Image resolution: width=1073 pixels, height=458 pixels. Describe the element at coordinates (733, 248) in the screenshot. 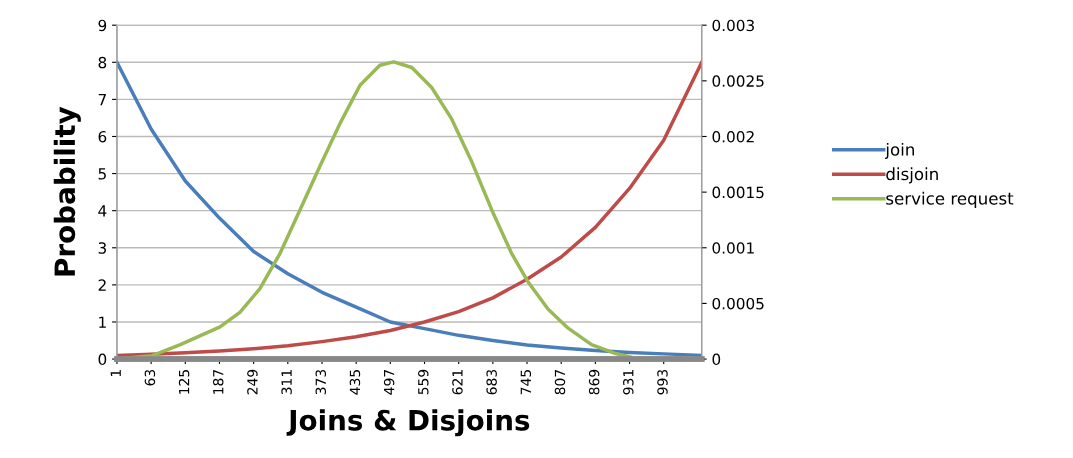

I see `y2-tick-label: 0.001` at that location.